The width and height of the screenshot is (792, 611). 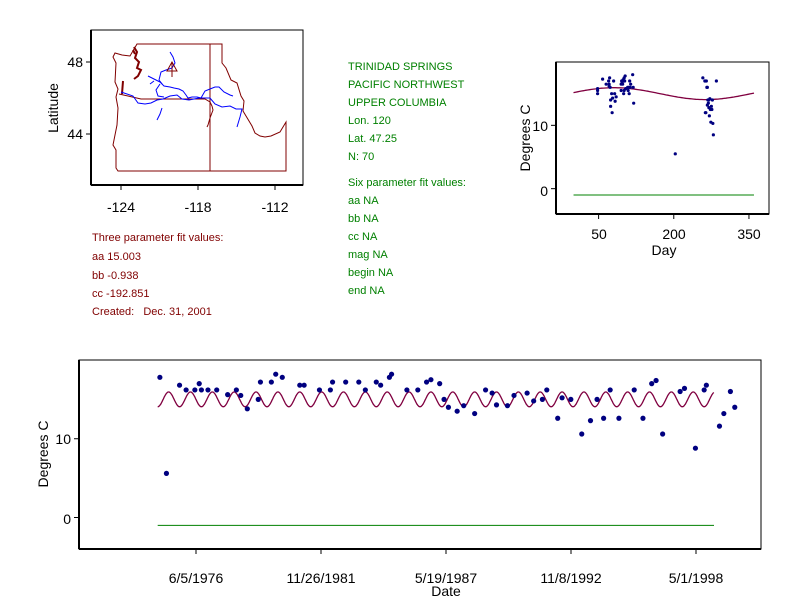 I want to click on ts-xtick-label: 11/26/1981, so click(x=320, y=578).